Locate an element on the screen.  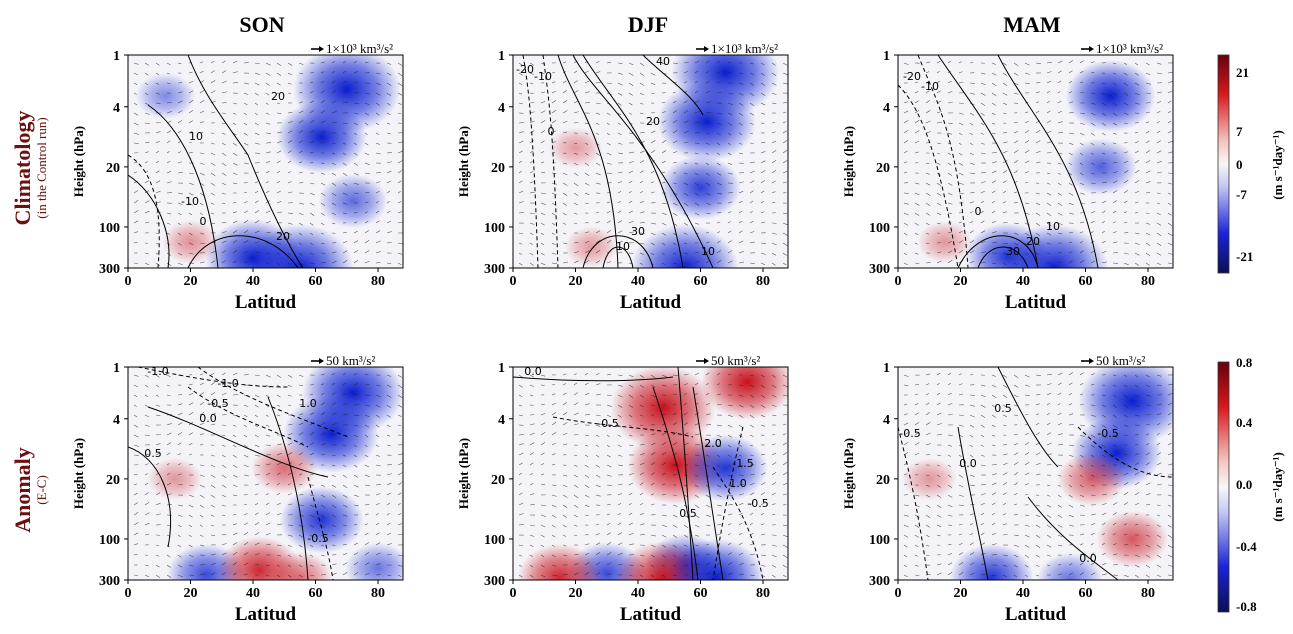
season-title-son: SON is located at coordinates (261, 24).